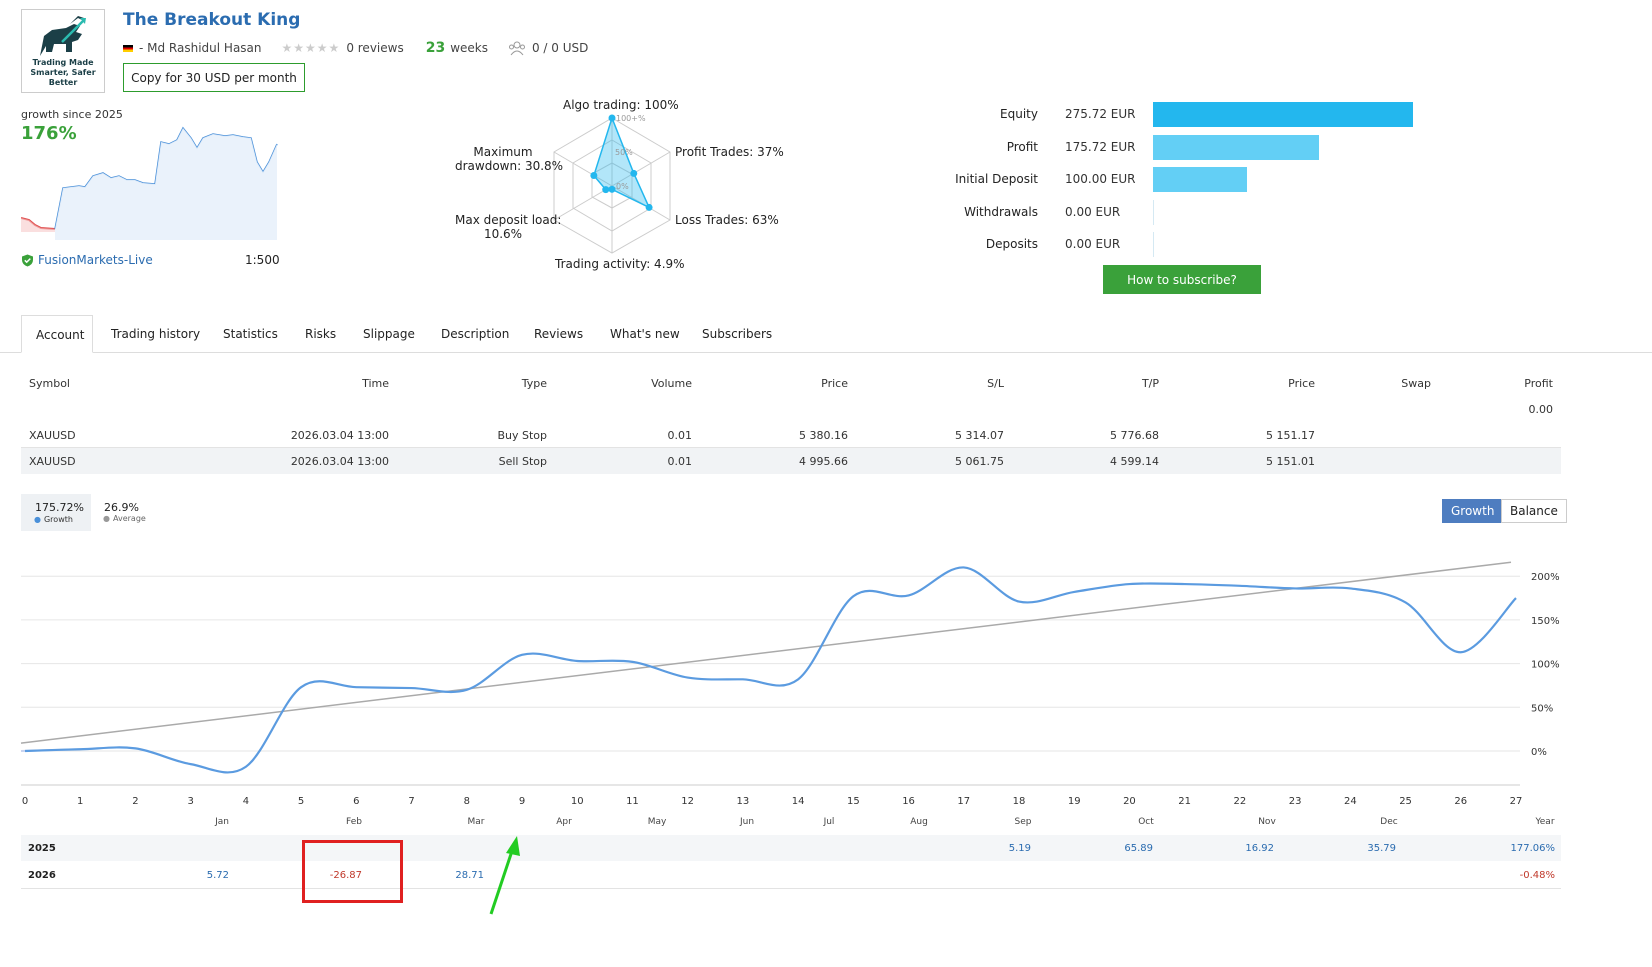 Image resolution: width=1652 pixels, height=967 pixels. What do you see at coordinates (1516, 801) in the screenshot?
I see `x-tick-label: 27` at bounding box center [1516, 801].